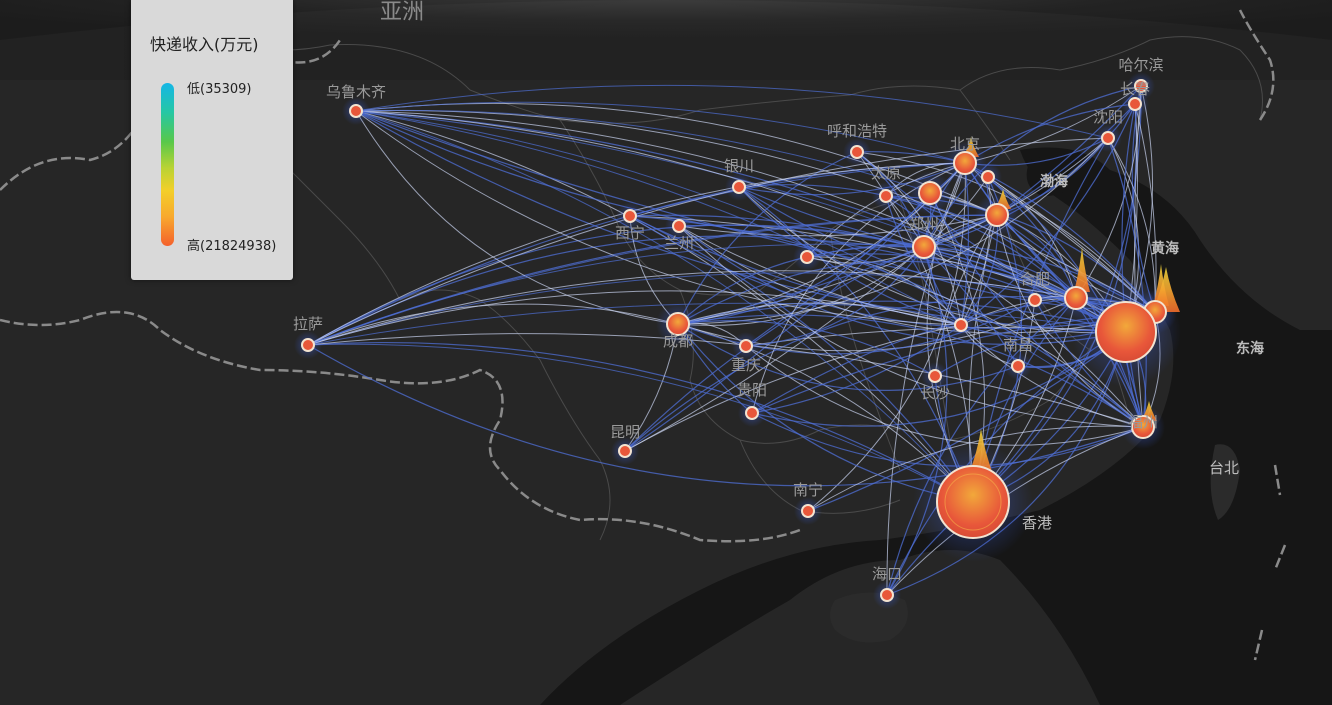 This screenshot has width=1332, height=705. What do you see at coordinates (1037, 523) in the screenshot?
I see `place-label-hongkong: 香港` at bounding box center [1037, 523].